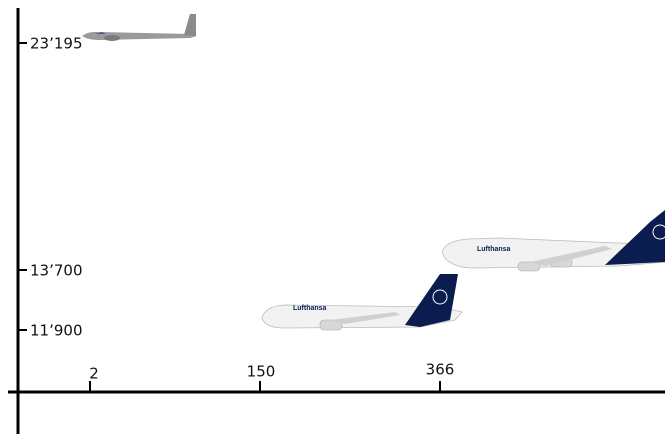 This screenshot has width=665, height=434. What do you see at coordinates (261, 372) in the screenshot?
I see `x-tick-label: 150` at bounding box center [261, 372].